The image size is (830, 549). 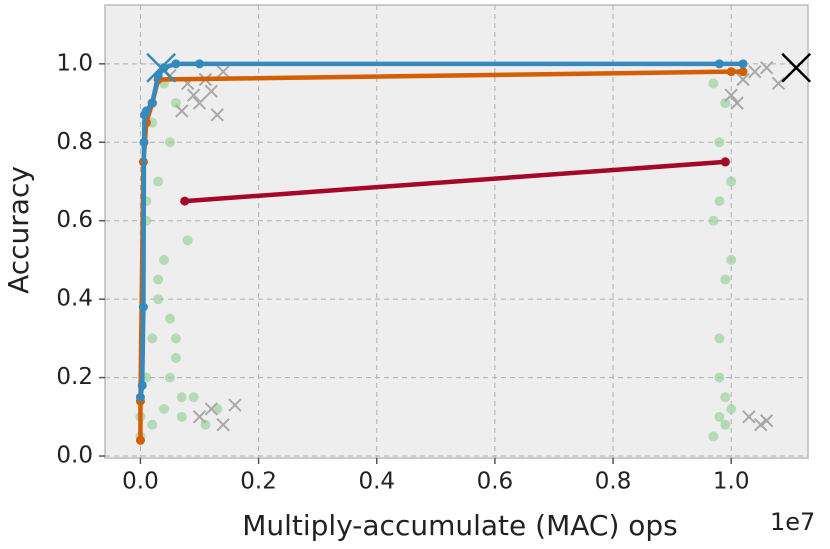 I want to click on y-tick-label: 0.2, so click(x=74, y=377).